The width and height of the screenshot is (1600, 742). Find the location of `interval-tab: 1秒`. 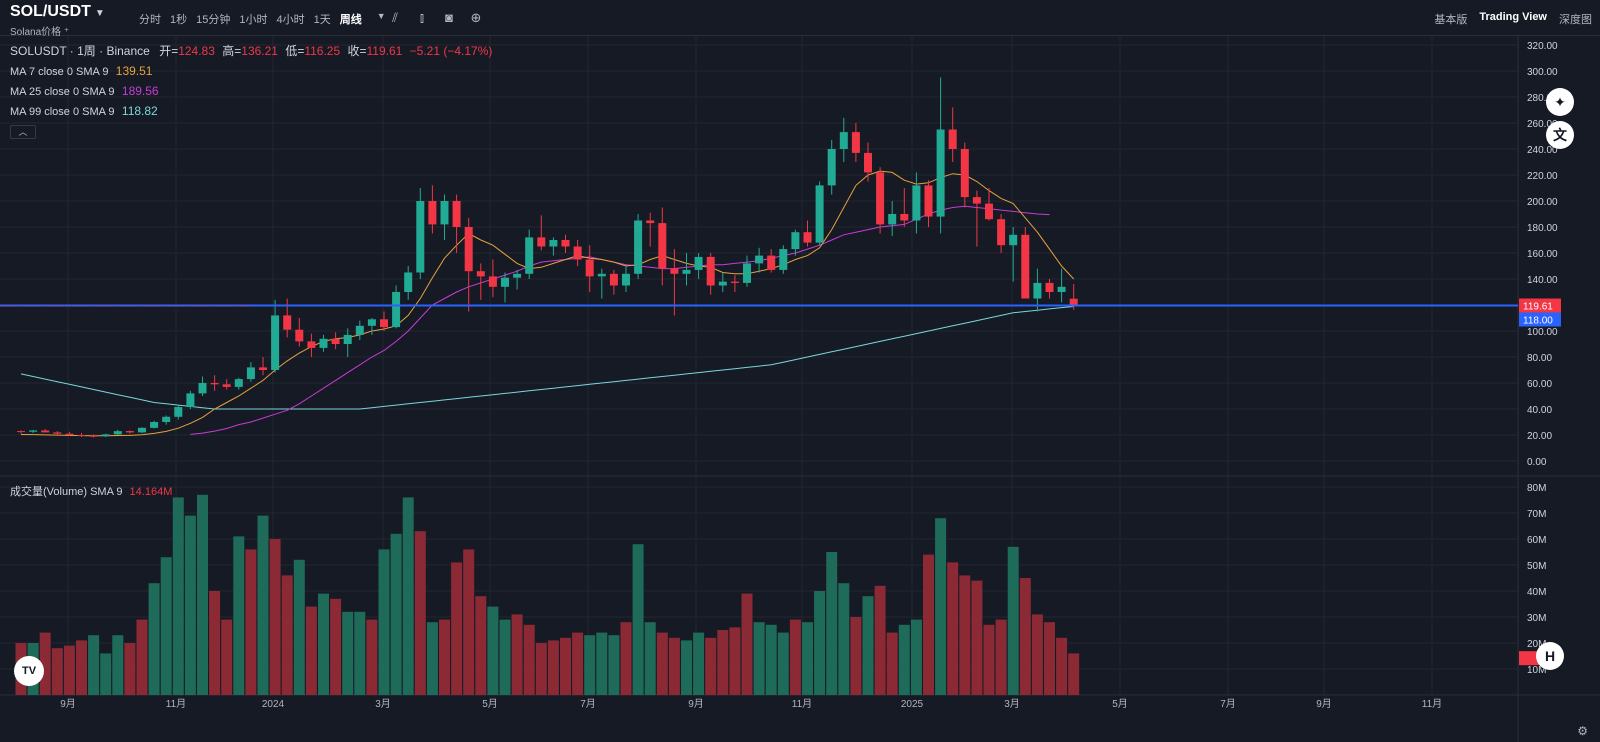

interval-tab: 1秒 is located at coordinates (179, 20).